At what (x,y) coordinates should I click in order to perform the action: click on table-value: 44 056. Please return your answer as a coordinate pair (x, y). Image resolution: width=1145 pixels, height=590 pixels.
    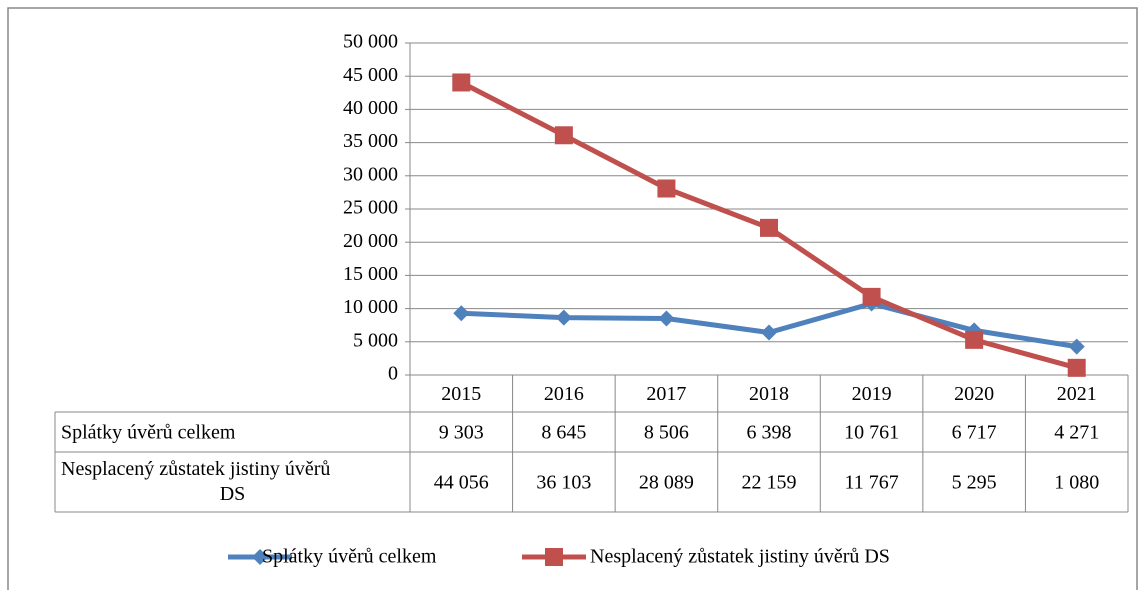
    Looking at the image, I should click on (461, 483).